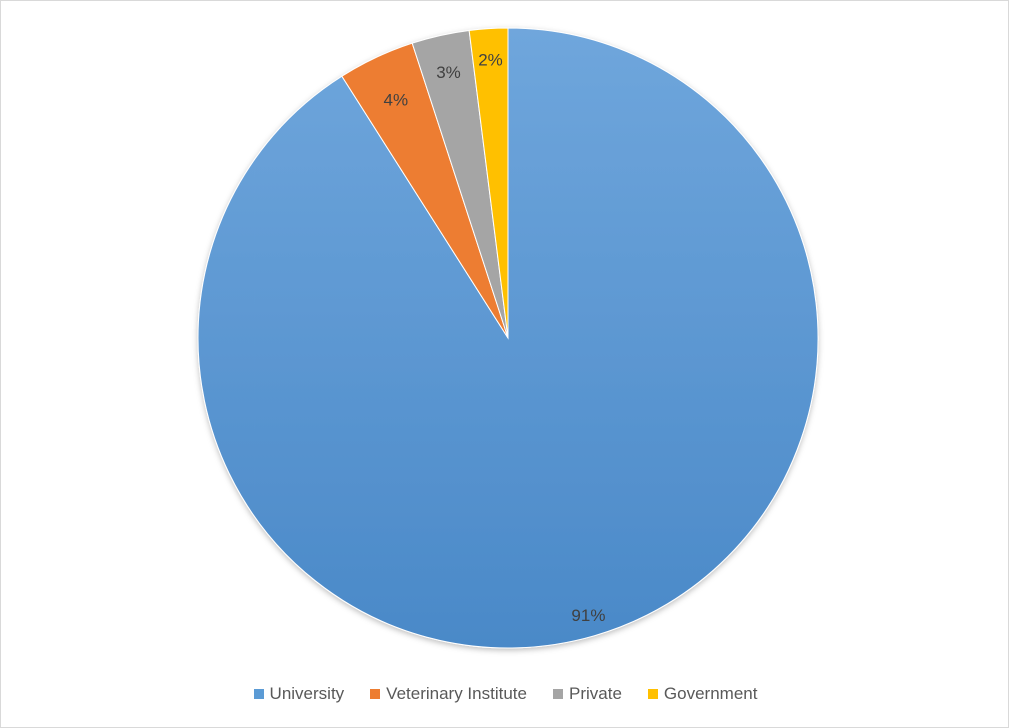 Image resolution: width=1009 pixels, height=728 pixels. I want to click on legend-label-university: University, so click(307, 693).